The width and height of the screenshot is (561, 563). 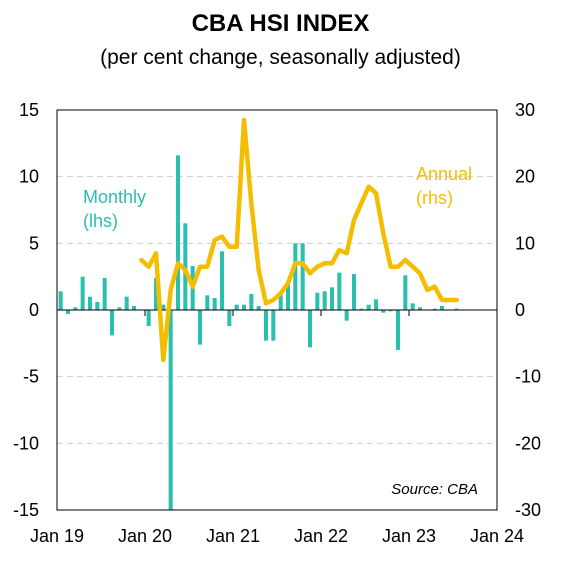 I want to click on chart-title: CBA HSI INDEX, so click(x=280, y=23).